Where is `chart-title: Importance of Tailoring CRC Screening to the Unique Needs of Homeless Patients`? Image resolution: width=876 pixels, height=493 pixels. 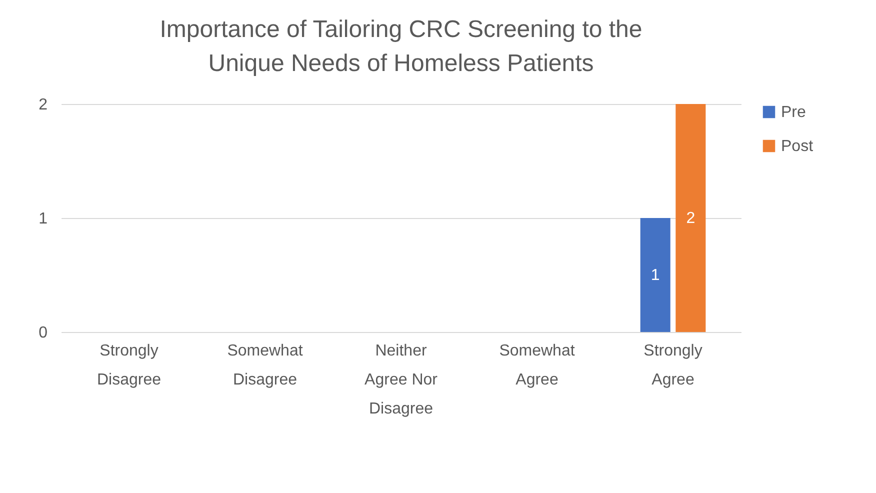 chart-title: Importance of Tailoring CRC Screening to the Unique Needs of Homeless Patients is located at coordinates (401, 46).